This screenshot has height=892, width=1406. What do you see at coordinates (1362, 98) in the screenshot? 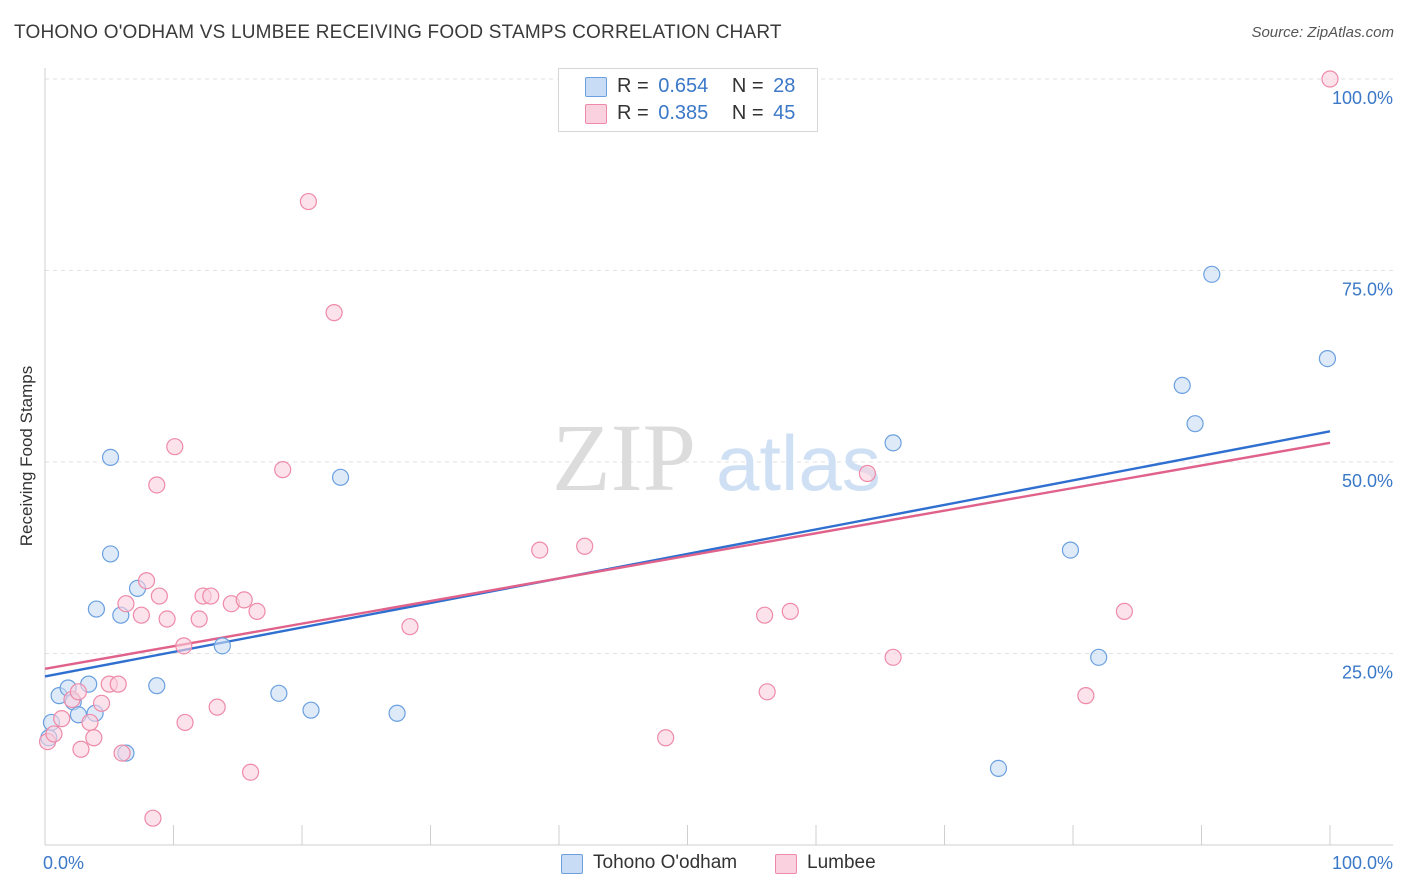
I see `y-tick-label: 100.0%` at bounding box center [1362, 98].